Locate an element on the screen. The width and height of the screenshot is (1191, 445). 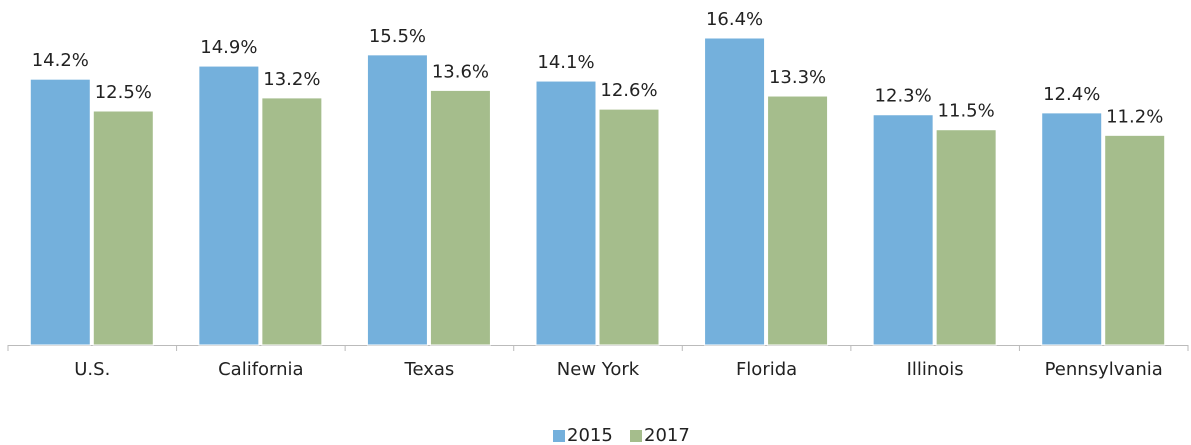
x-tick-label: Illinois is located at coordinates (935, 369).